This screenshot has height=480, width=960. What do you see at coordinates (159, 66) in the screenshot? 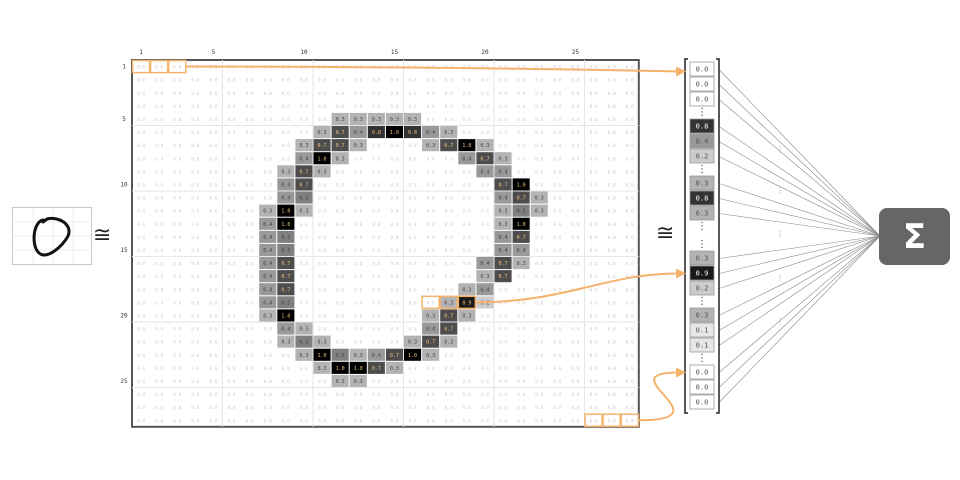
I see `highlighted-pixel` at bounding box center [159, 66].